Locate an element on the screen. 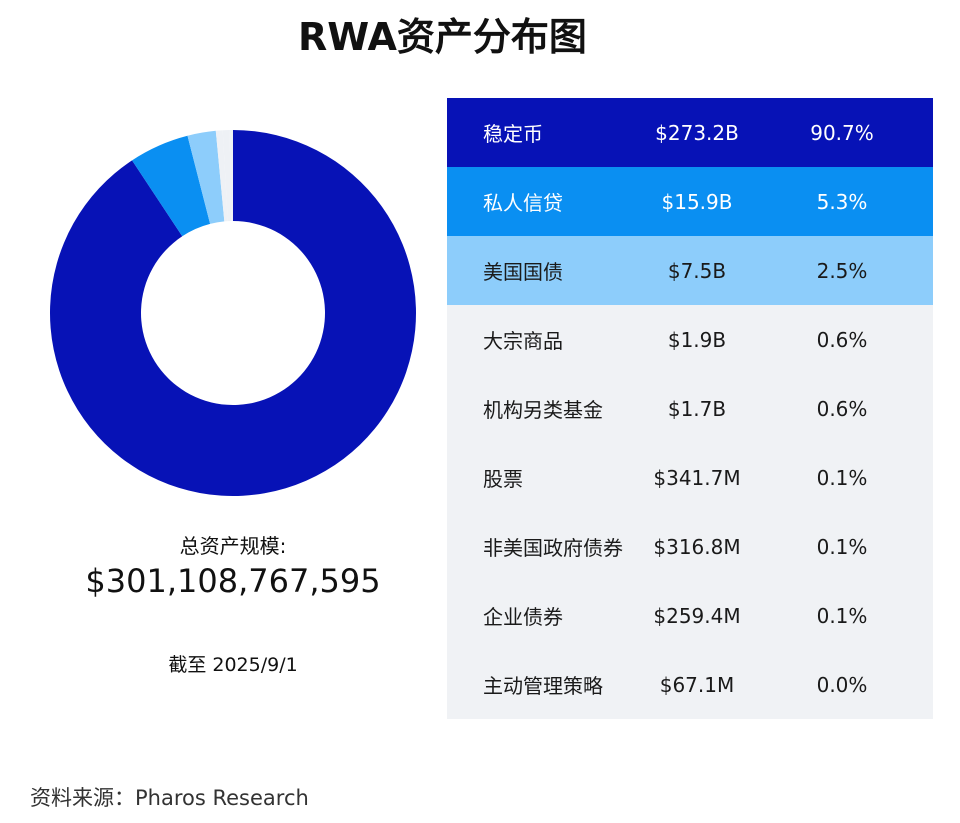 The width and height of the screenshot is (960, 823). percent-cell: 2.5% is located at coordinates (842, 270).